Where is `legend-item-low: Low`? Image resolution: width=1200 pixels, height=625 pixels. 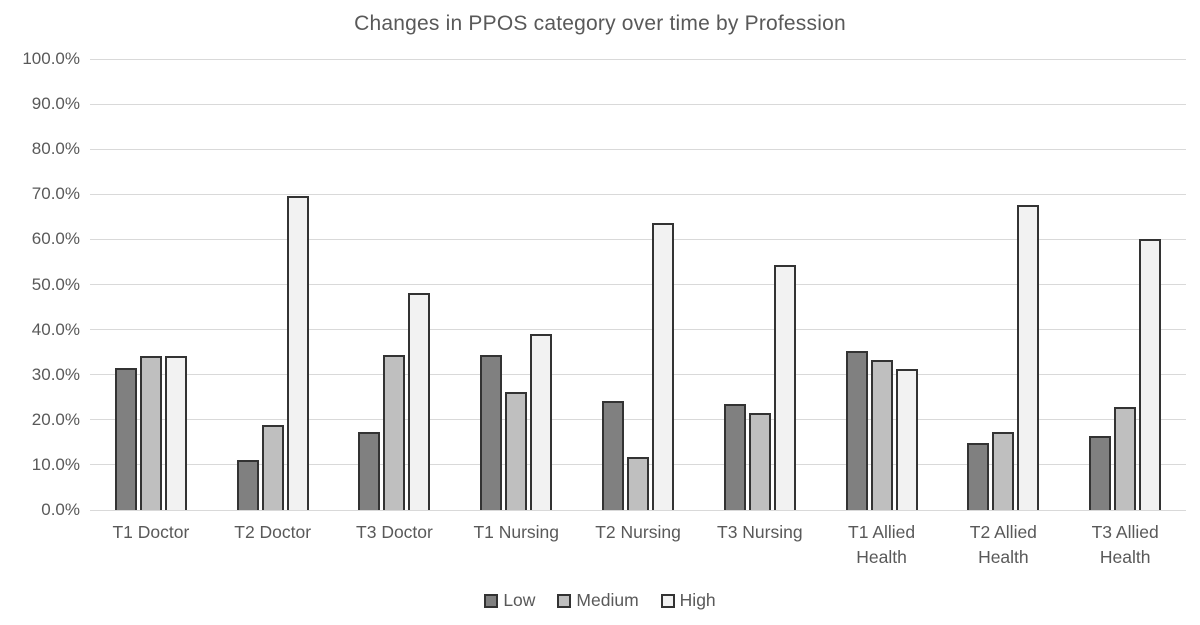 legend-item-low: Low is located at coordinates (509, 600).